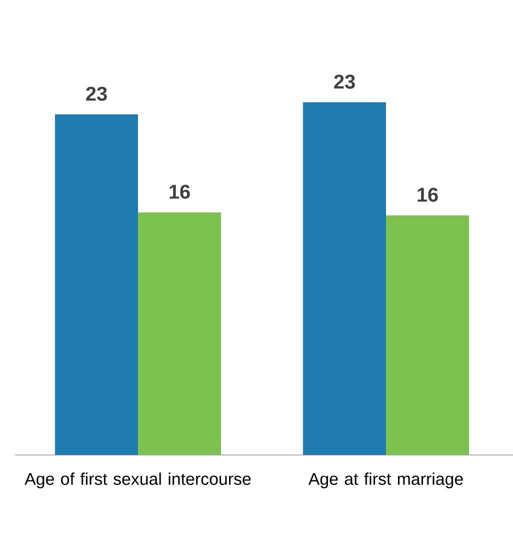 The width and height of the screenshot is (513, 541). What do you see at coordinates (385, 480) in the screenshot?
I see `x-tick-label: Age at first marriage` at bounding box center [385, 480].